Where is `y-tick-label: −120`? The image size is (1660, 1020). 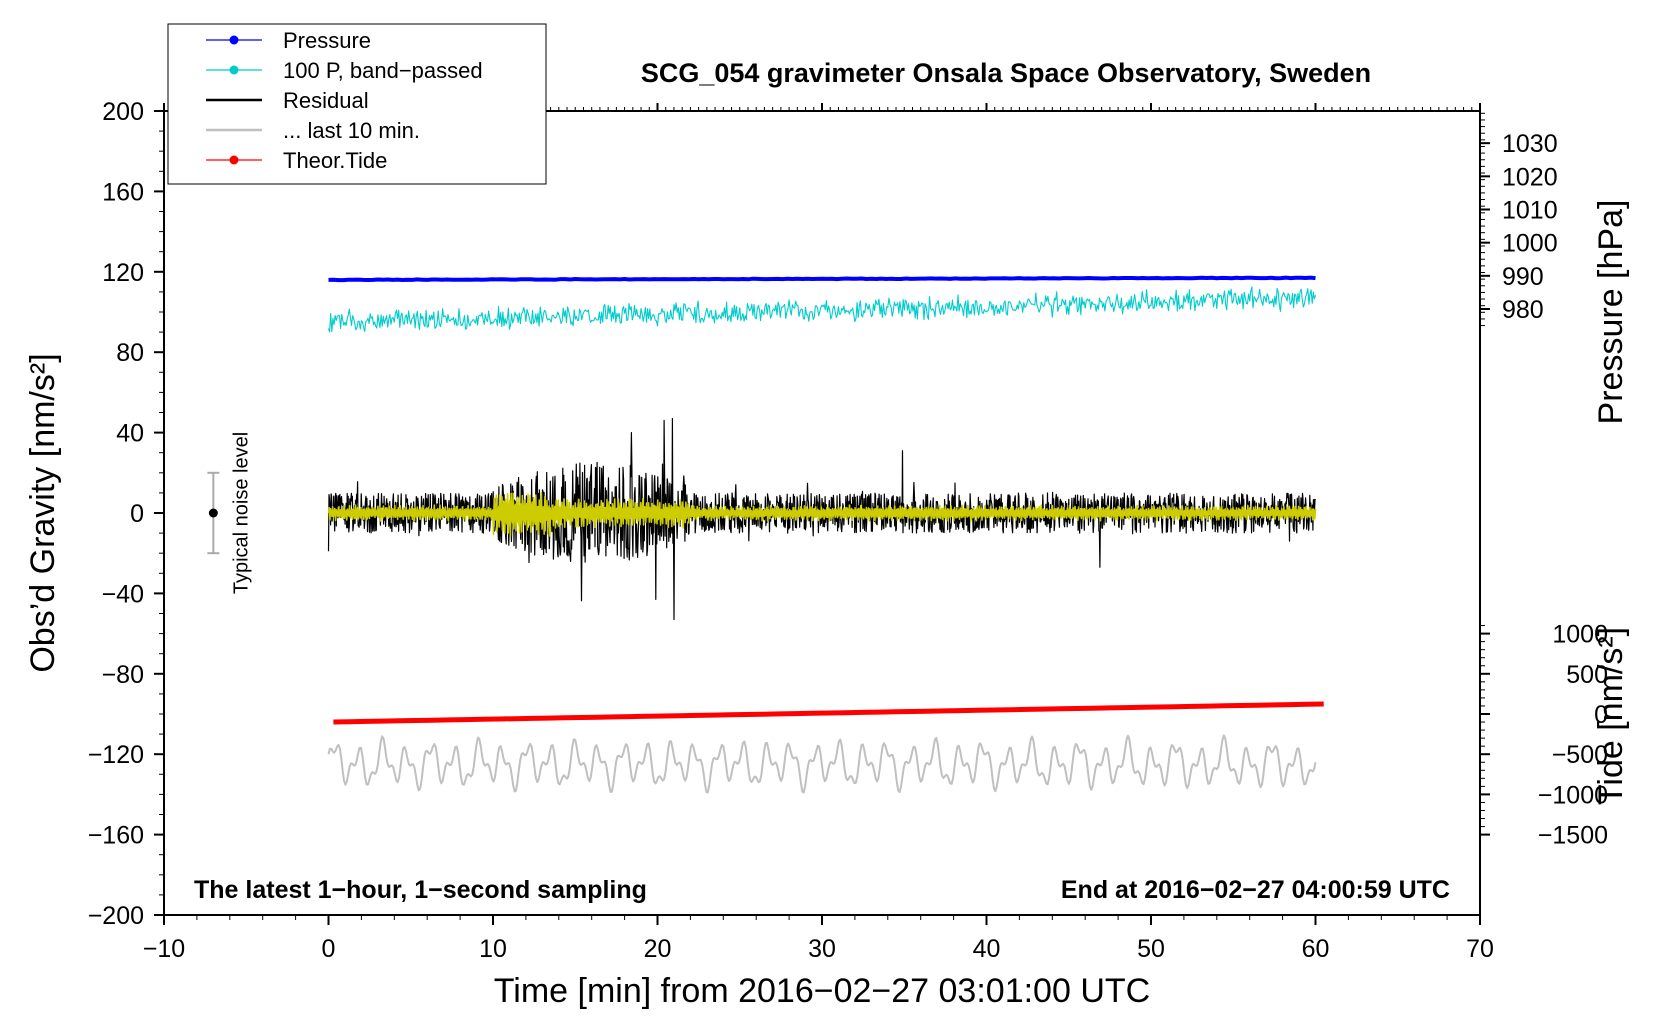
y-tick-label: −120 is located at coordinates (116, 755).